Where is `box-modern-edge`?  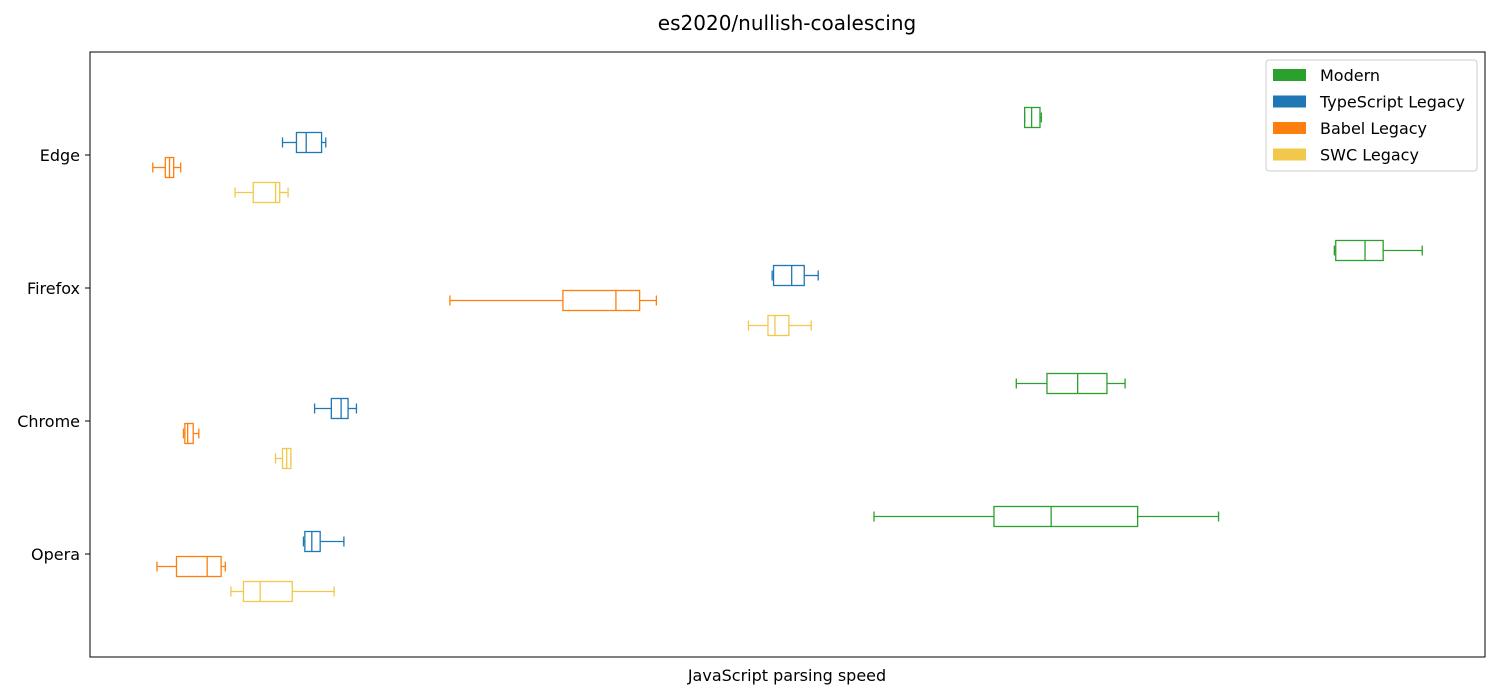
box-modern-edge is located at coordinates (1033, 117).